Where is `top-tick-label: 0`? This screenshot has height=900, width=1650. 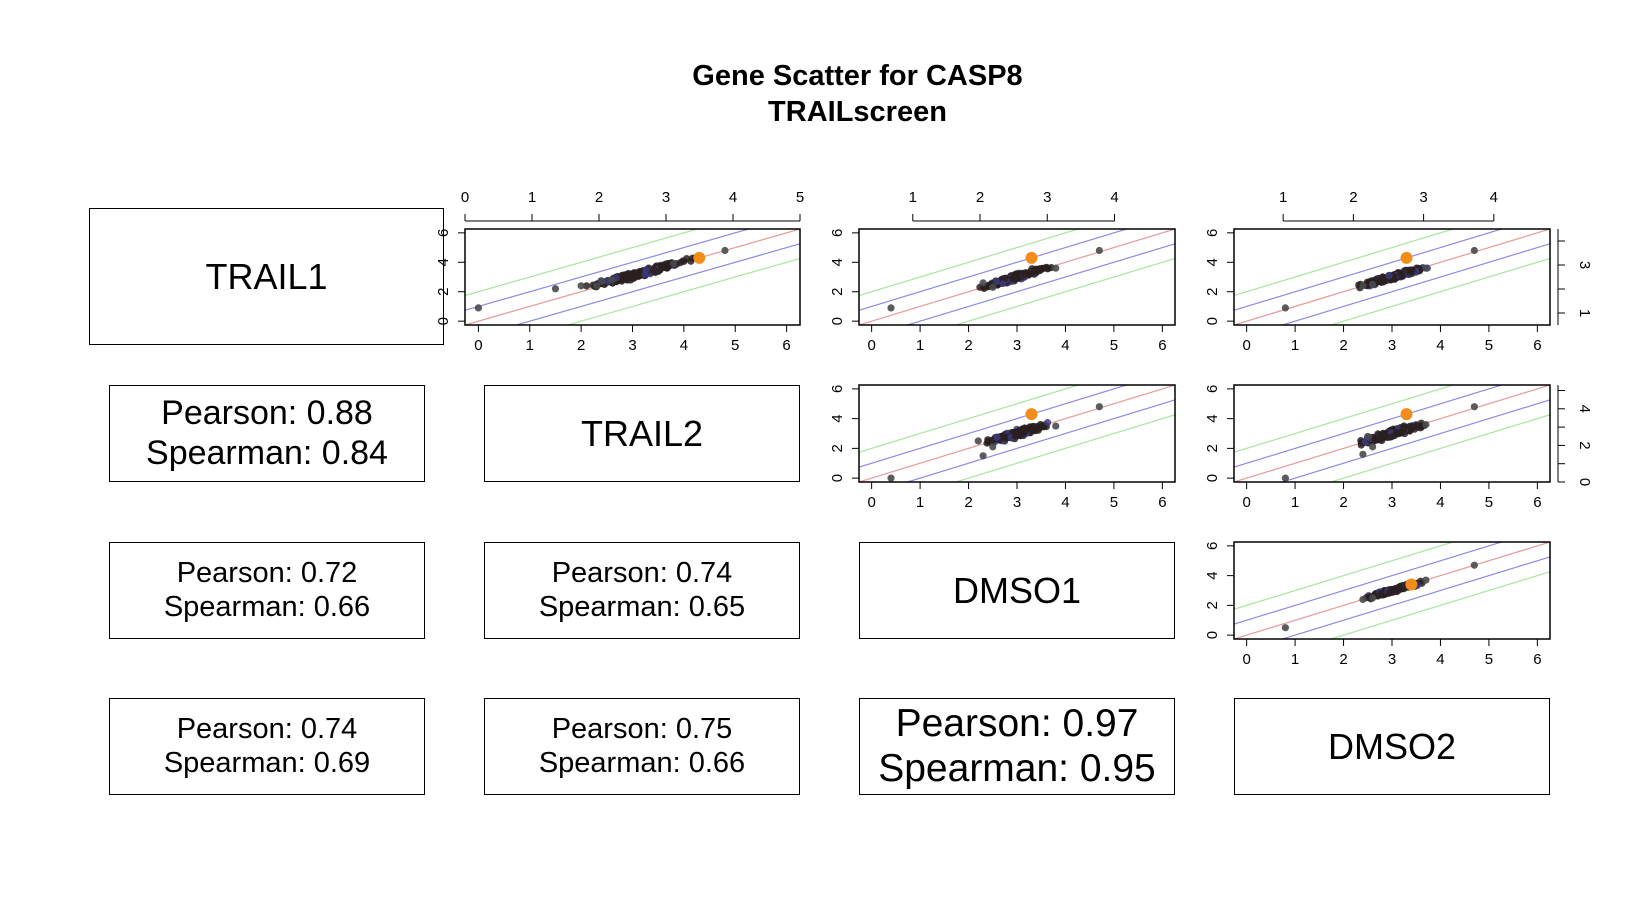 top-tick-label: 0 is located at coordinates (465, 197).